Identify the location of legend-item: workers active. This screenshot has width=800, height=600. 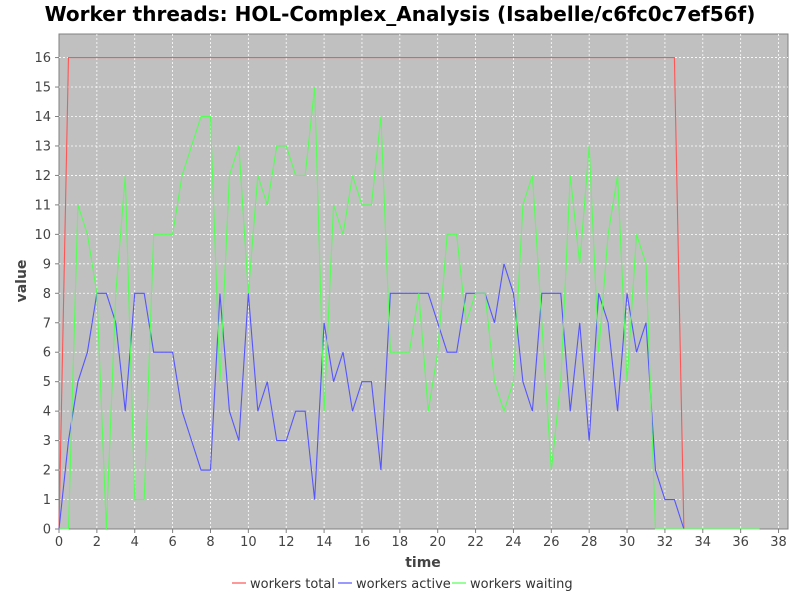
(394, 584).